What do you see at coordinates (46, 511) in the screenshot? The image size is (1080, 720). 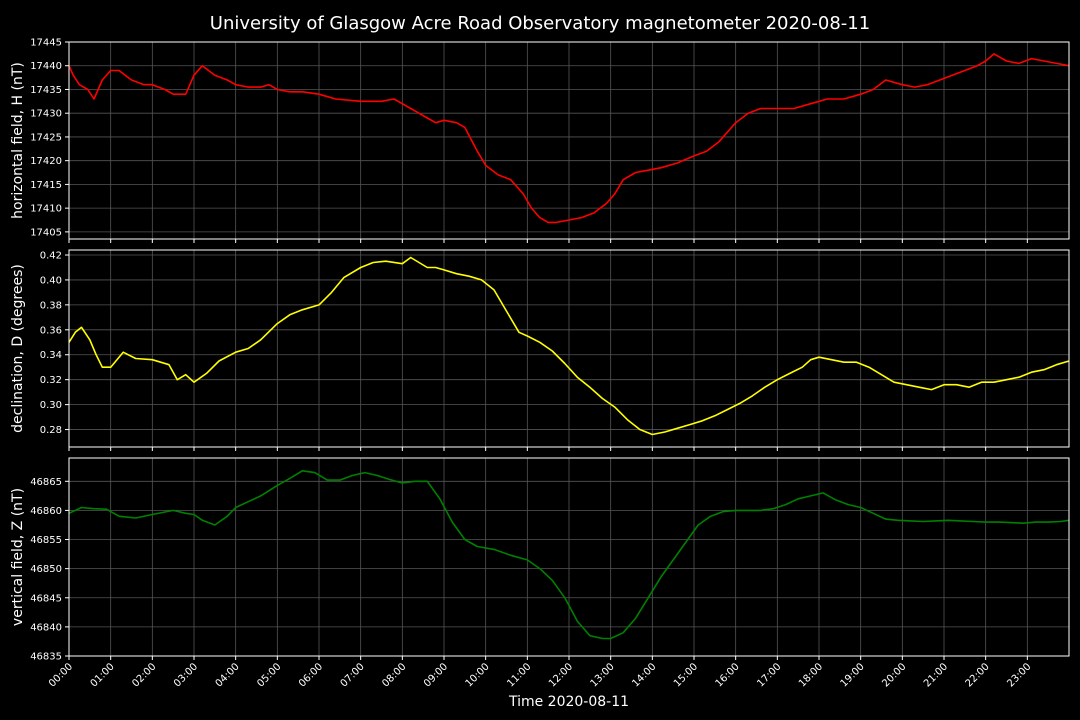 I see `panel-z-y-tick-label: 46860` at bounding box center [46, 511].